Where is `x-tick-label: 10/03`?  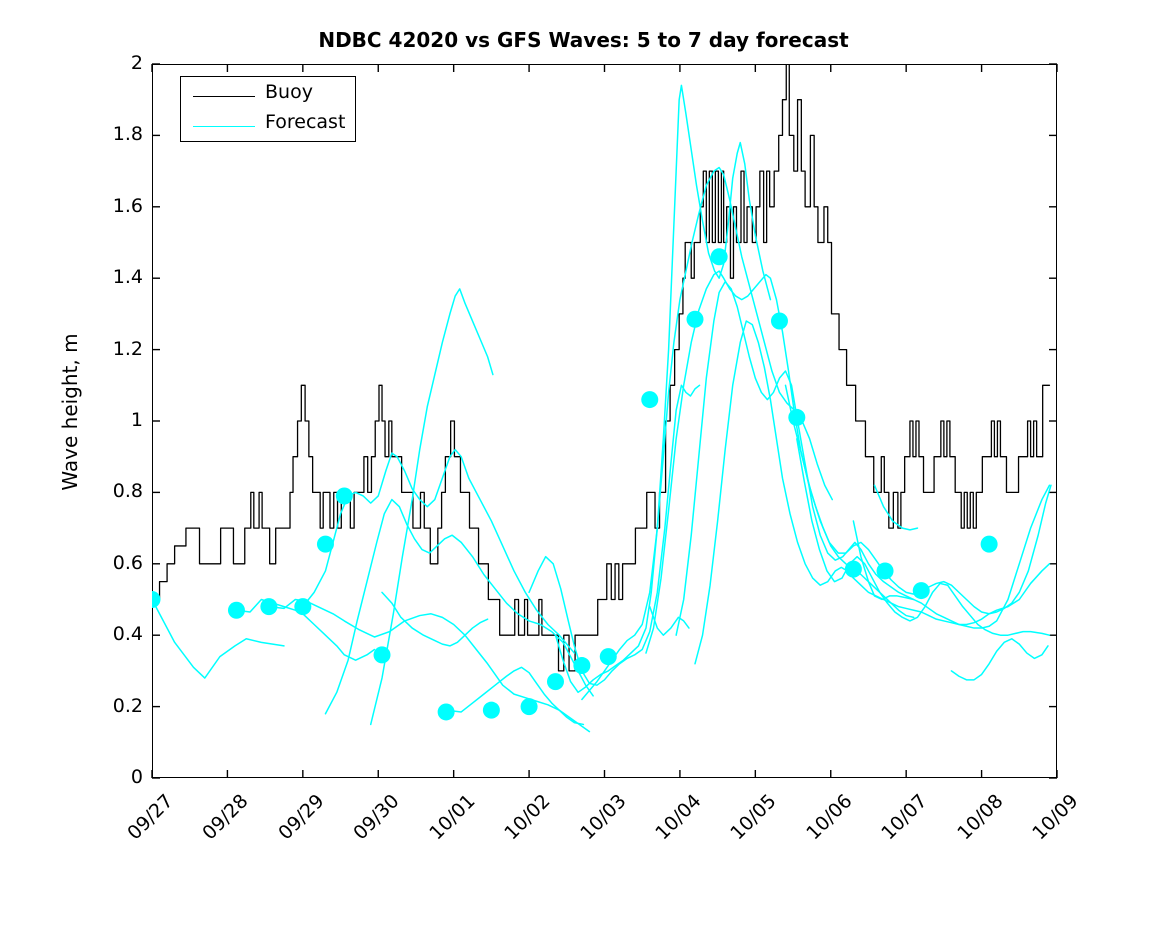
x-tick-label: 10/03 is located at coordinates (603, 817).